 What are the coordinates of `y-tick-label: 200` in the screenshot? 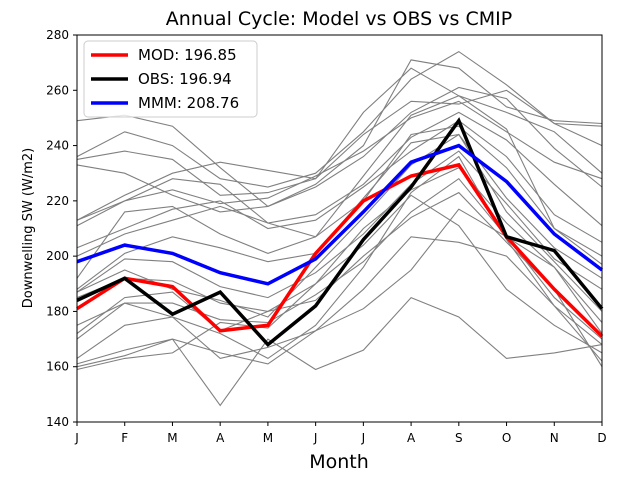 It's located at (57, 256).